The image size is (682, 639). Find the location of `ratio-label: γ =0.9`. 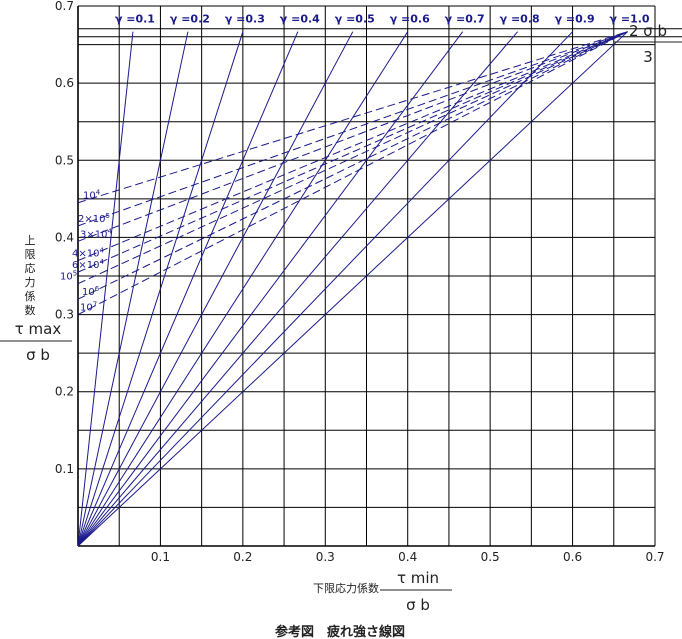

ratio-label: γ =0.9 is located at coordinates (575, 19).